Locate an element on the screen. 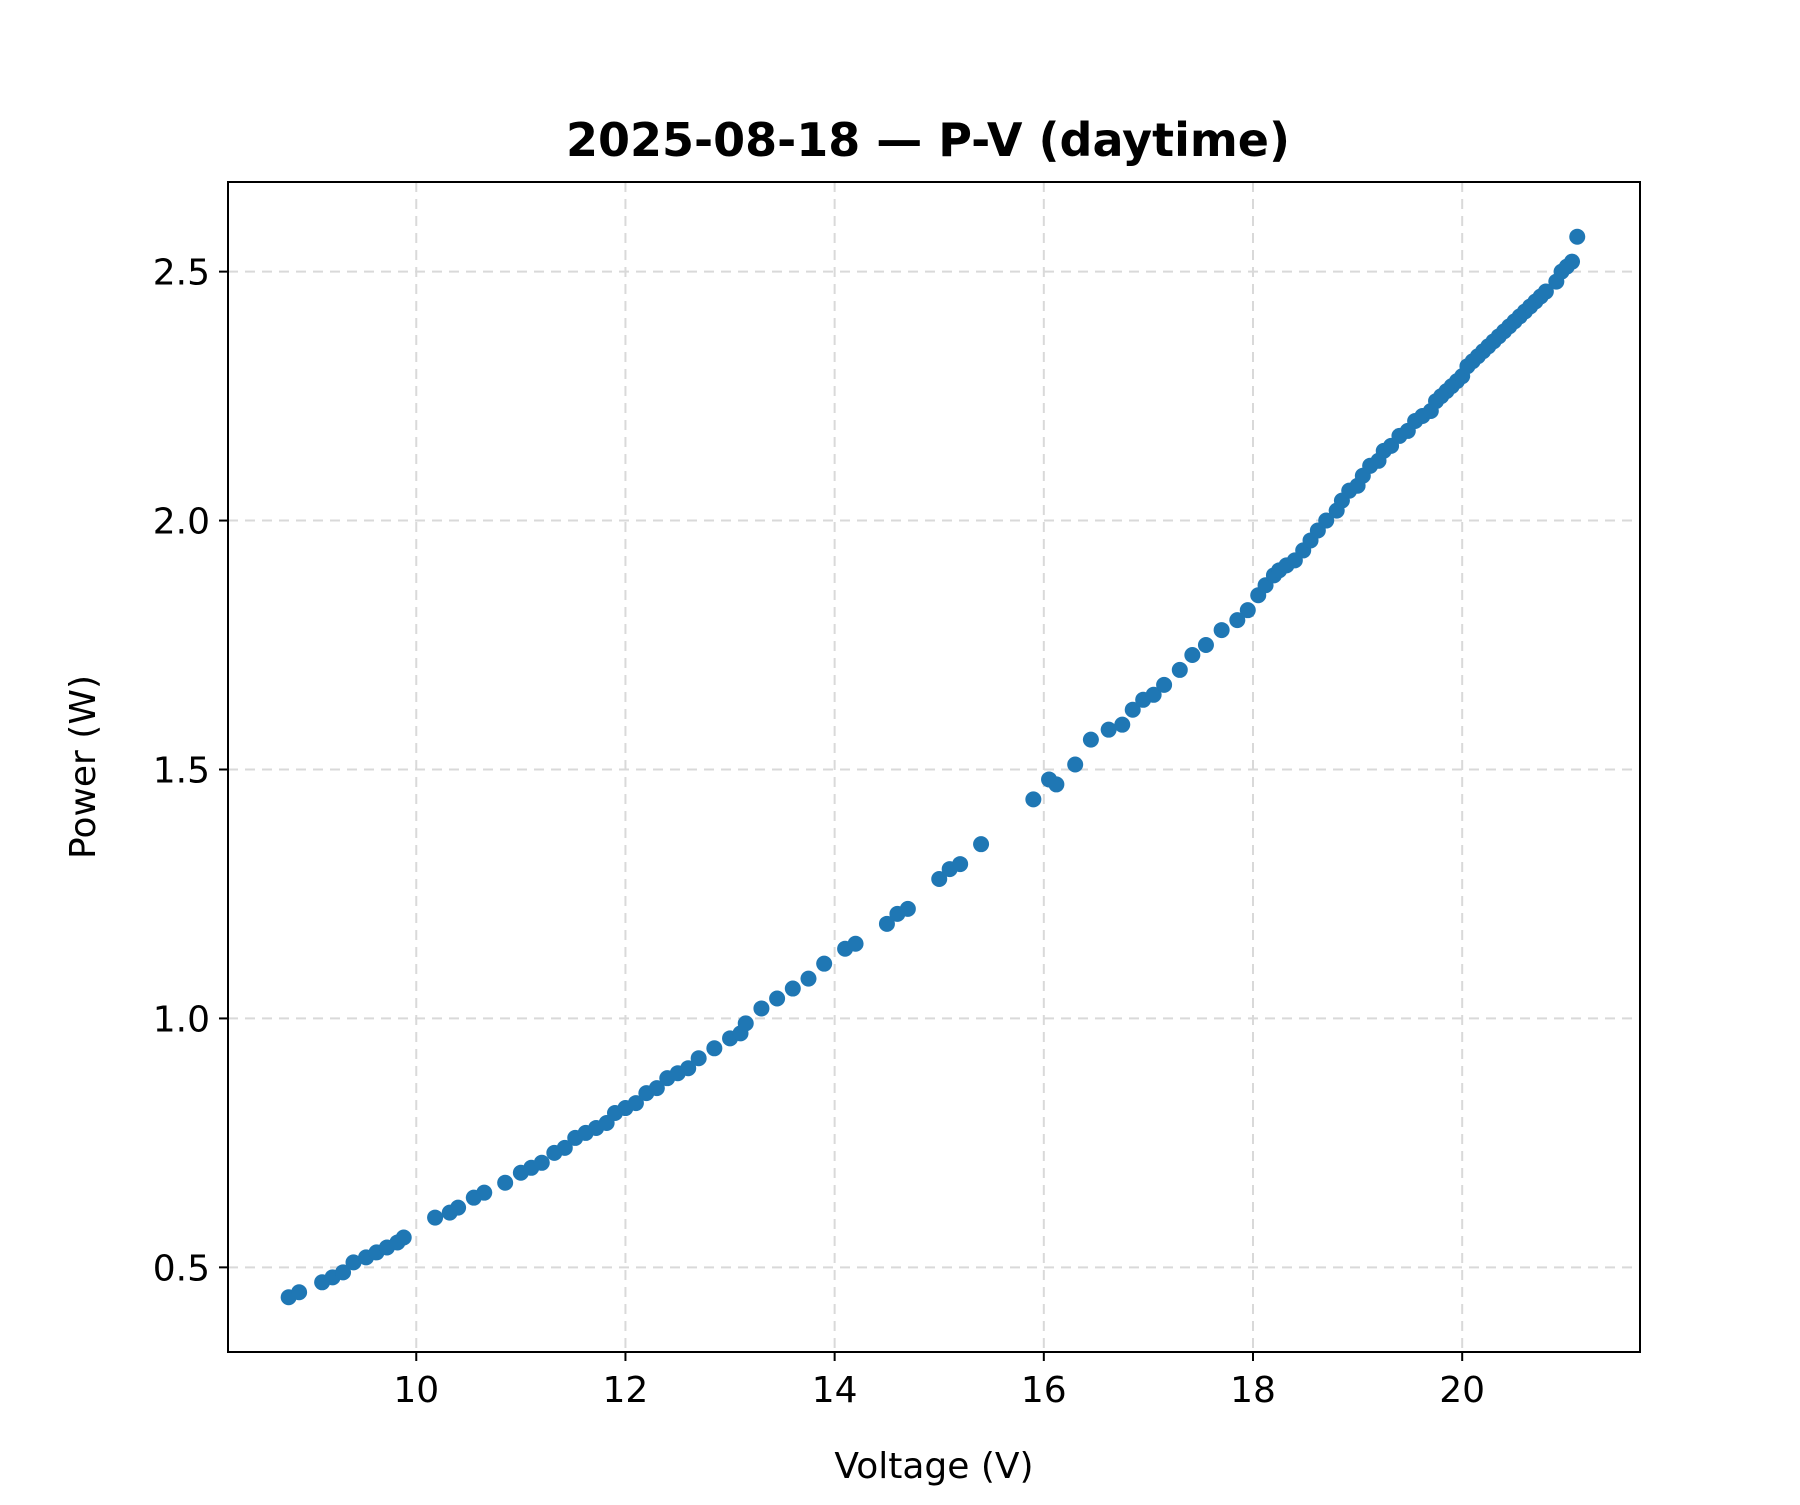  x-axis-label: Voltage (V) is located at coordinates (933, 1466).